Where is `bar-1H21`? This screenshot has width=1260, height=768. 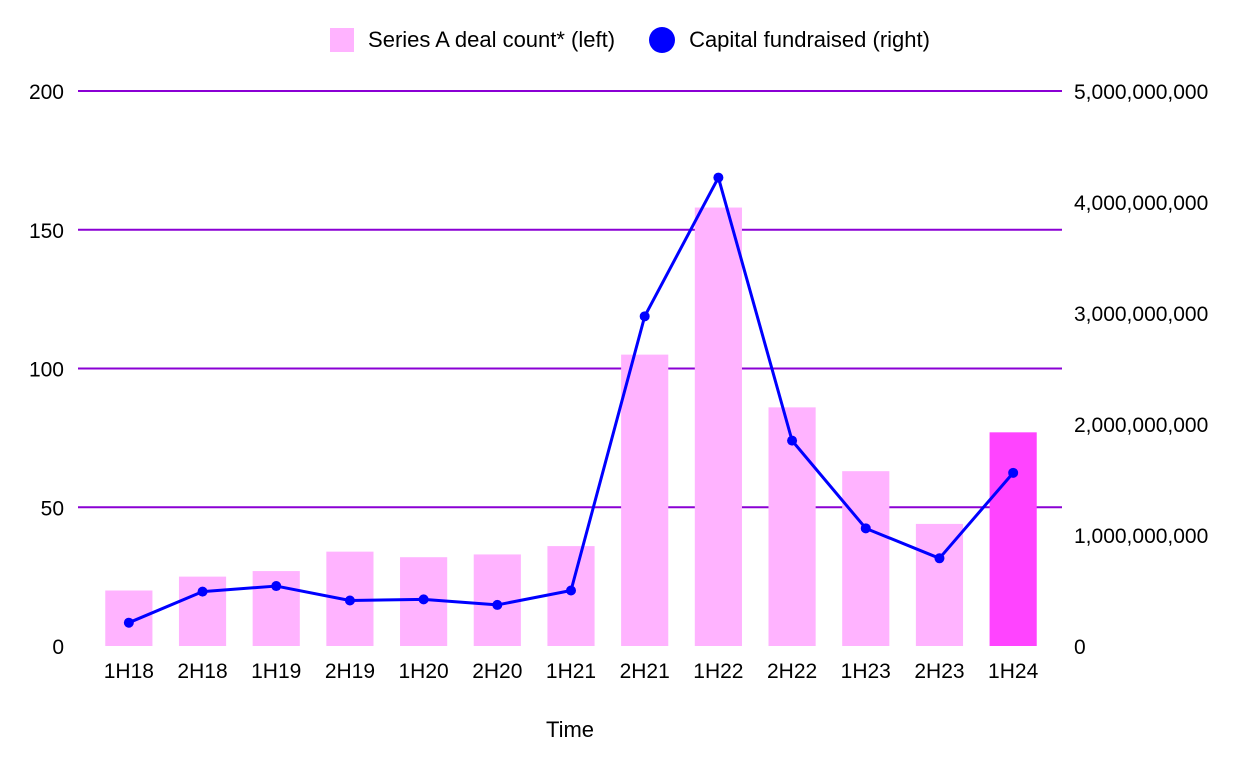
bar-1H21 is located at coordinates (571, 596).